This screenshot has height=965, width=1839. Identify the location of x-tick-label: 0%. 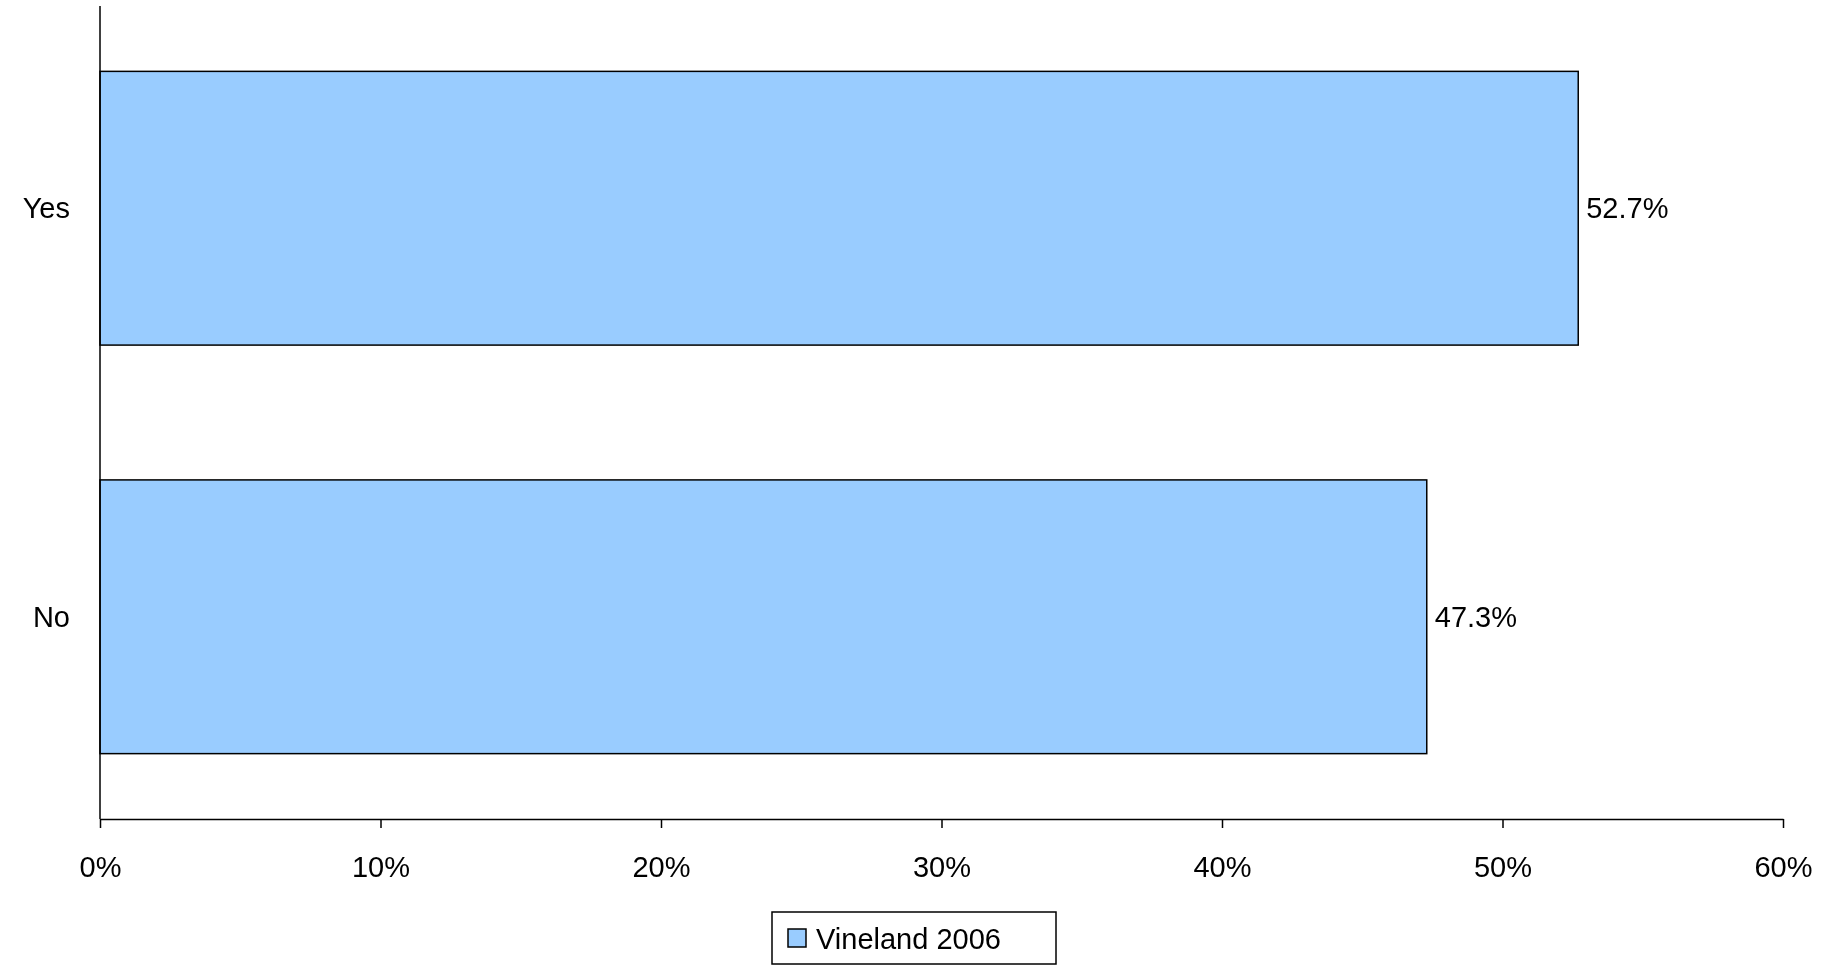
(100, 866).